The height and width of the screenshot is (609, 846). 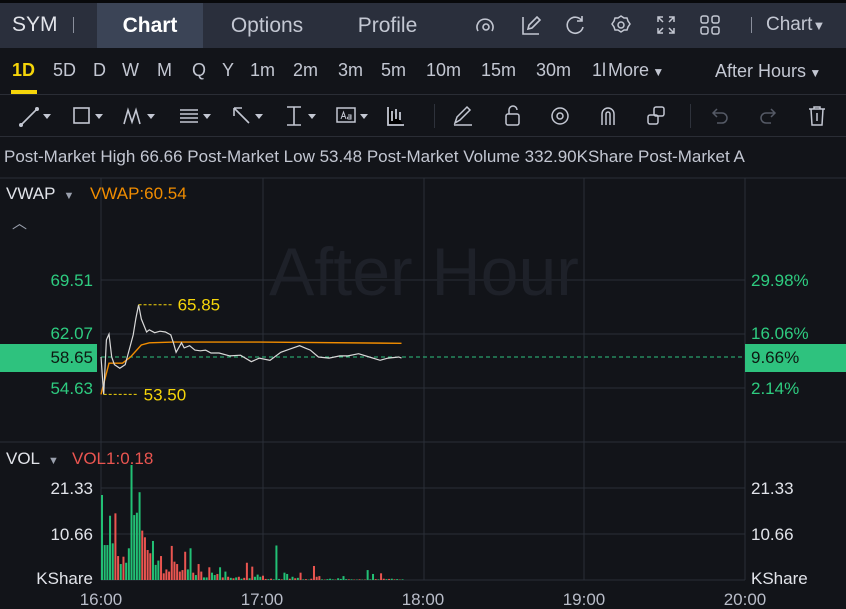 I want to click on caret-down-icon: ▼, so click(x=814, y=73).